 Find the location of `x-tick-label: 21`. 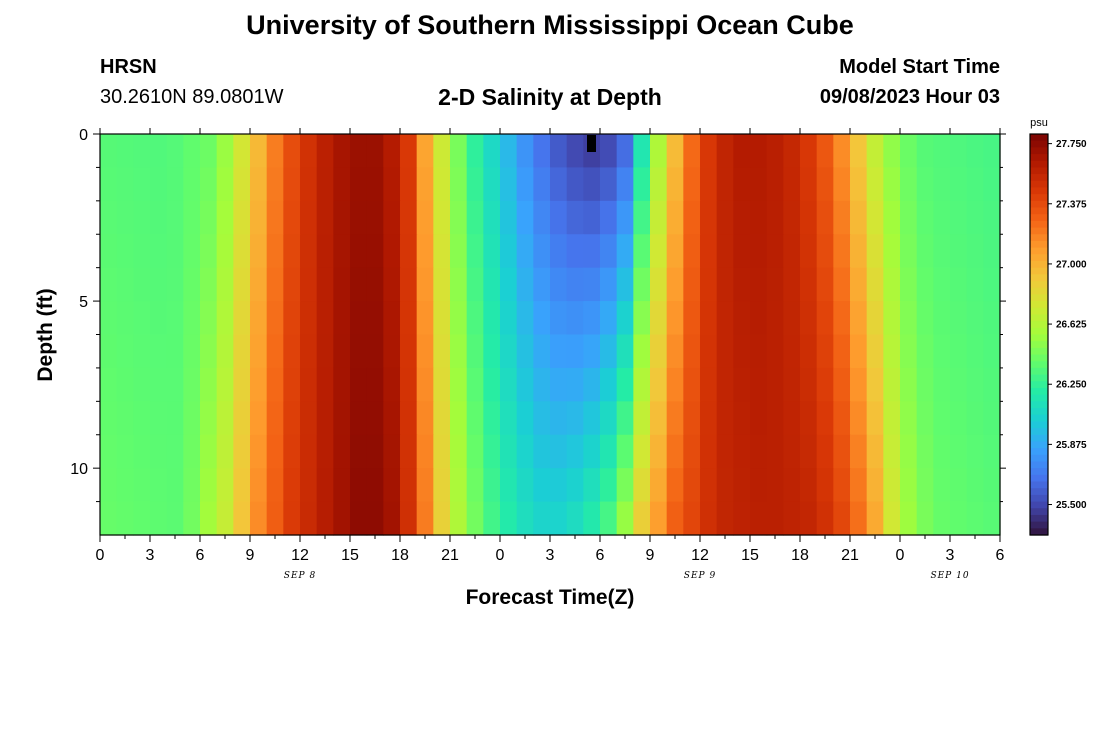

x-tick-label: 21 is located at coordinates (850, 555).